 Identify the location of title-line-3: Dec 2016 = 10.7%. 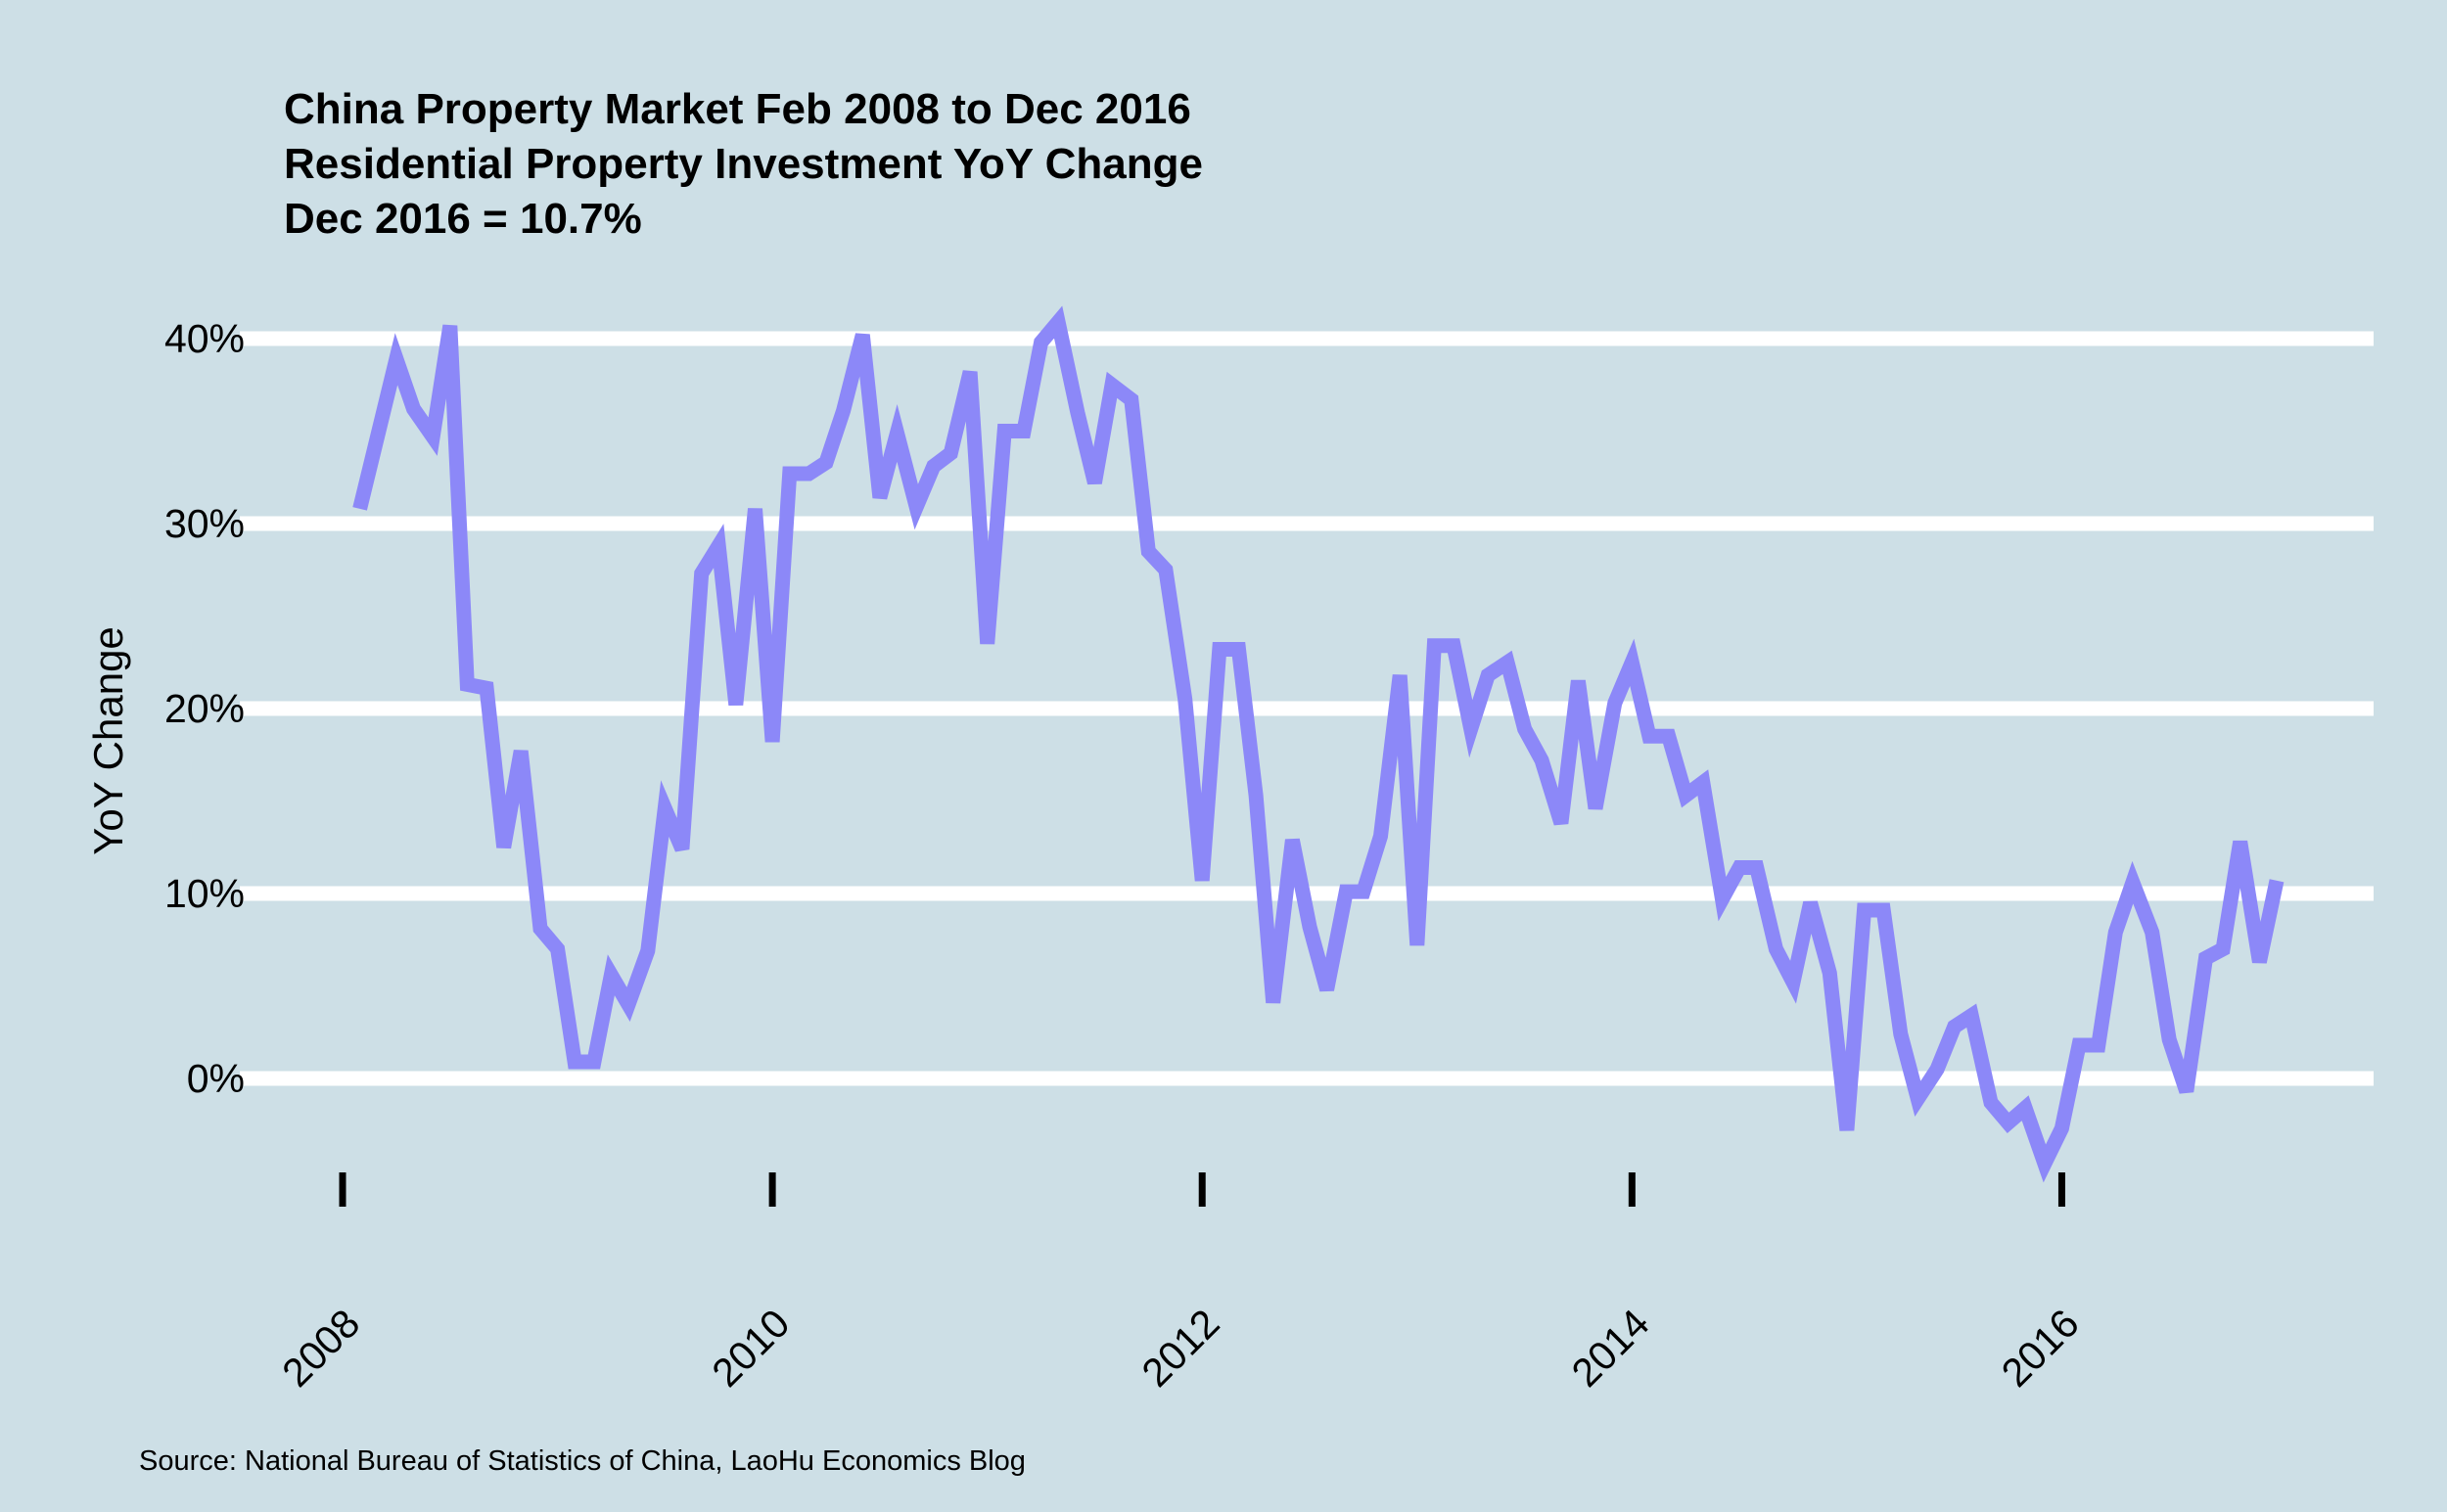
(463, 219).